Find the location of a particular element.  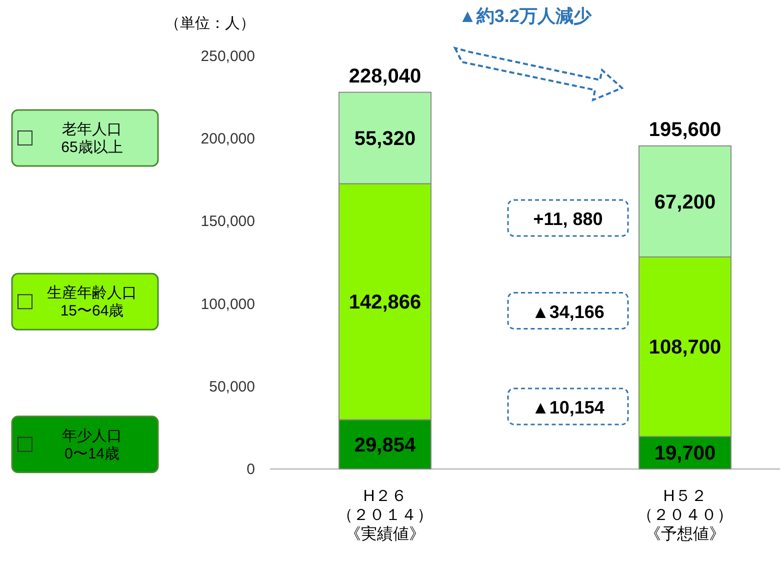

data-label: 19,700 is located at coordinates (685, 453).